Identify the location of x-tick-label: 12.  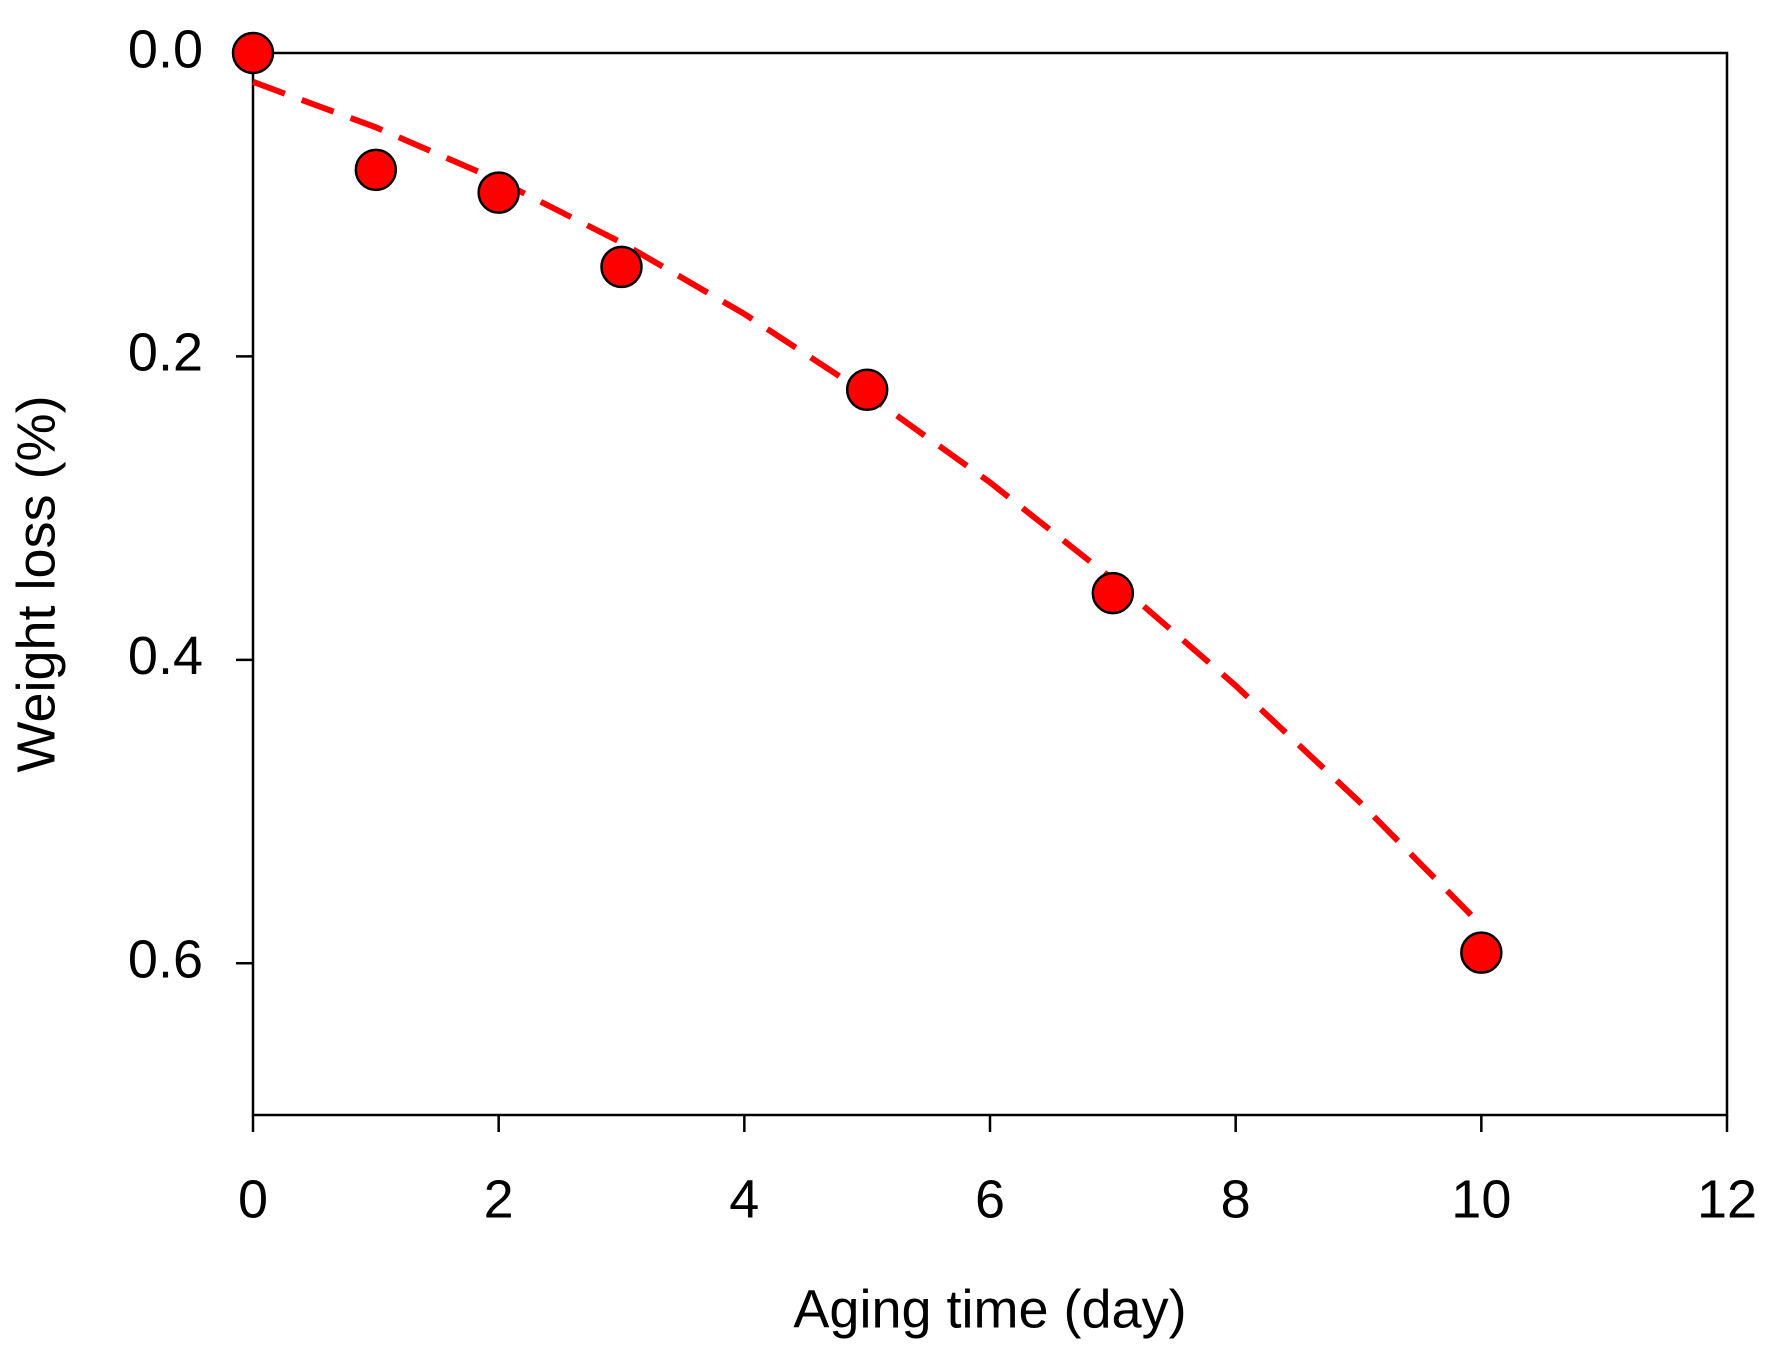
(1727, 1199).